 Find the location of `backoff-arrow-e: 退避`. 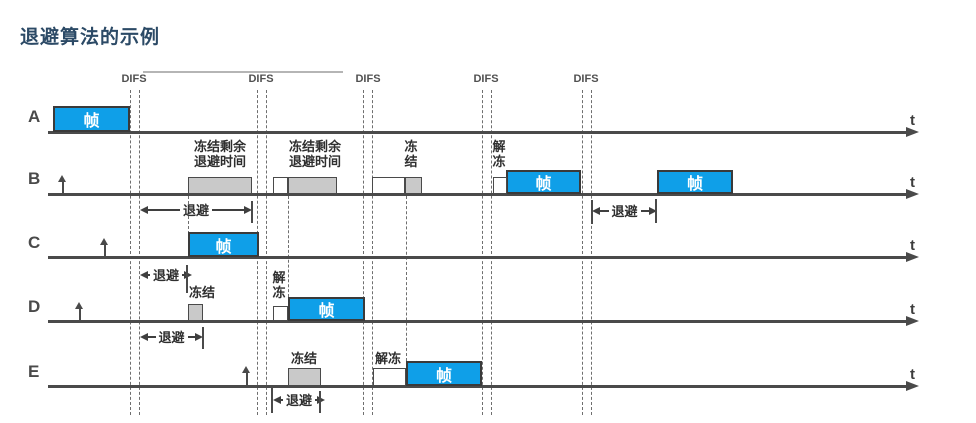

backoff-arrow-e: 退避 is located at coordinates (299, 400).